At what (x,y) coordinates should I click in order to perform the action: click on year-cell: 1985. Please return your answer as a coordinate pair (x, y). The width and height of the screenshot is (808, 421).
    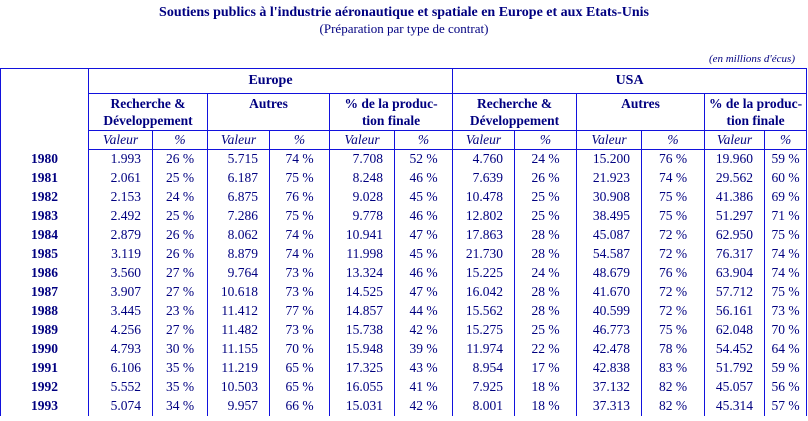
    Looking at the image, I should click on (44, 253).